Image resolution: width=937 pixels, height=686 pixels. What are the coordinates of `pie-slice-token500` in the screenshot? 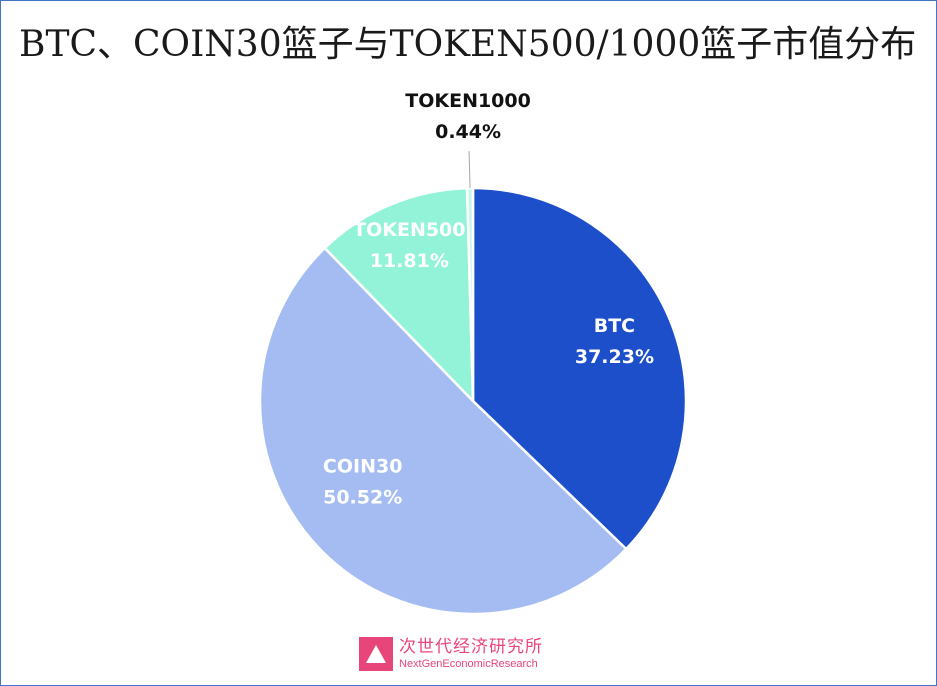 It's located at (399, 295).